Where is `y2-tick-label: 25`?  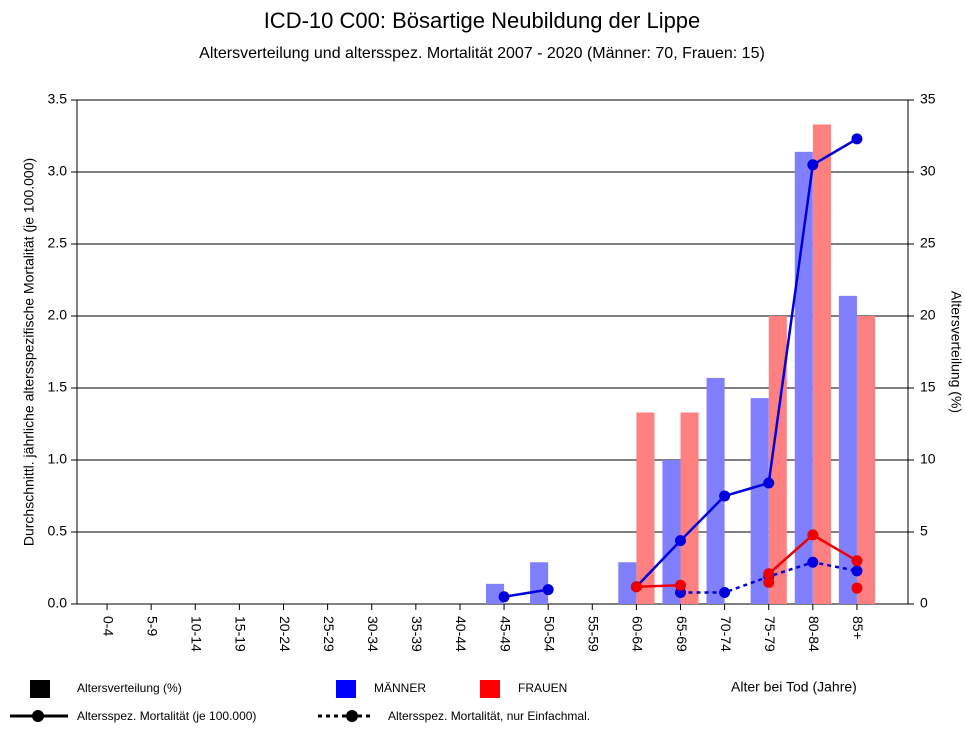 y2-tick-label: 25 is located at coordinates (928, 243).